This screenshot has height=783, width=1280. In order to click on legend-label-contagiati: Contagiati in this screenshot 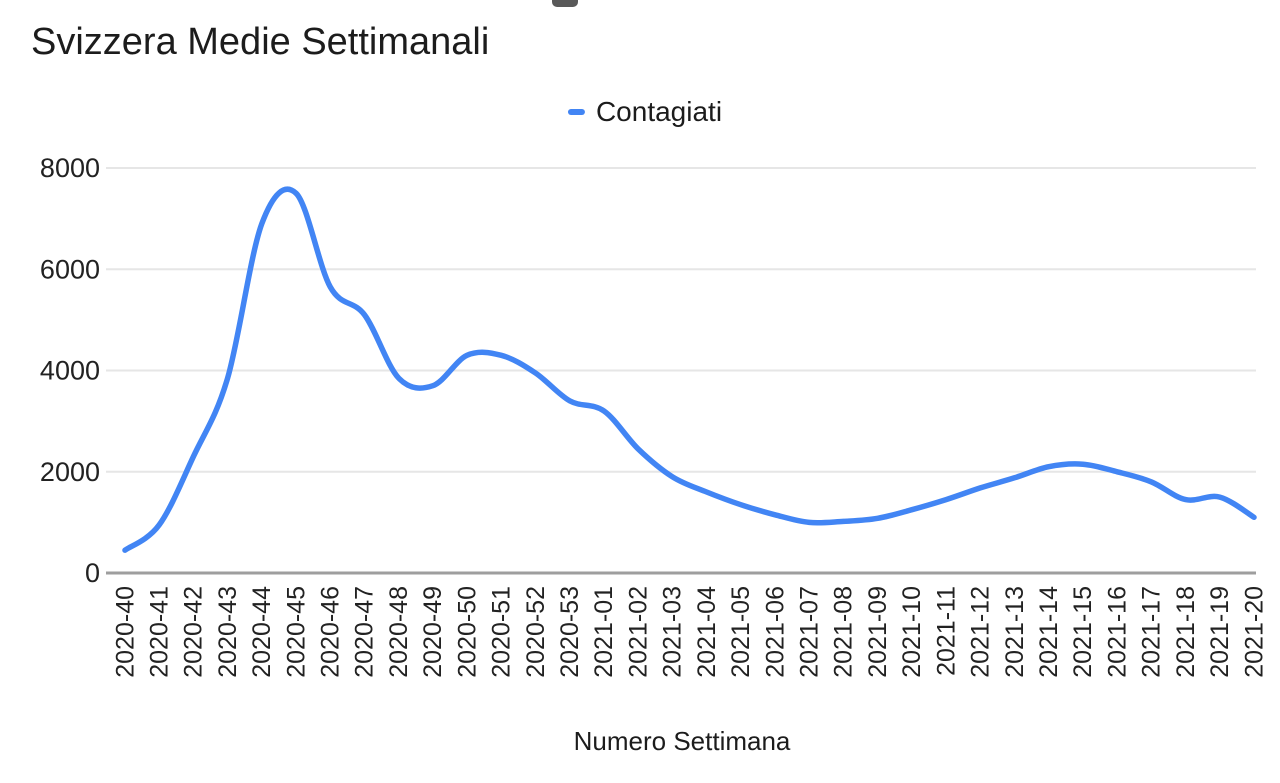, I will do `click(659, 111)`.